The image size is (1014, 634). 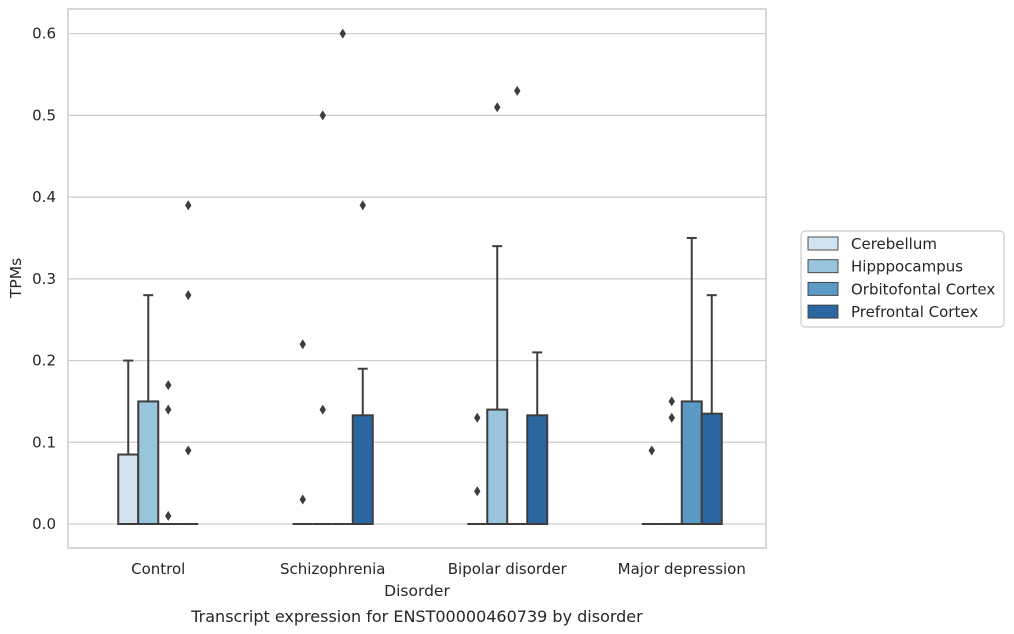 I want to click on y-tick-label: 0.2, so click(x=44, y=361).